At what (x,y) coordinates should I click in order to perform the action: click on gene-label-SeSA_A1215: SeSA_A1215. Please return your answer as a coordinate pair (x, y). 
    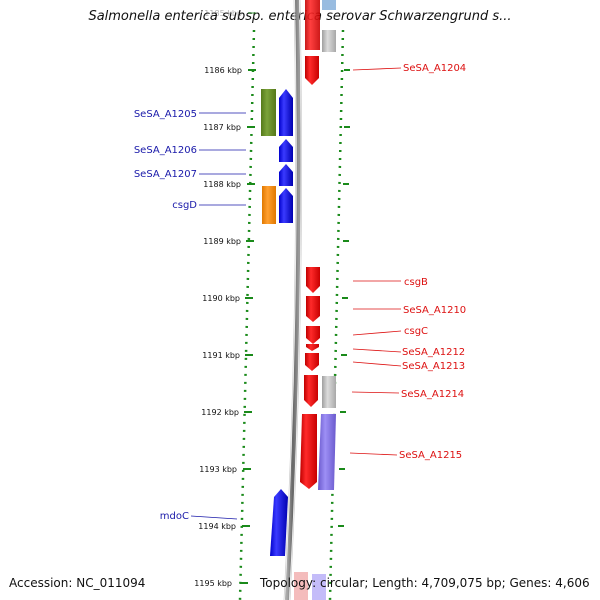
    Looking at the image, I should click on (430, 455).